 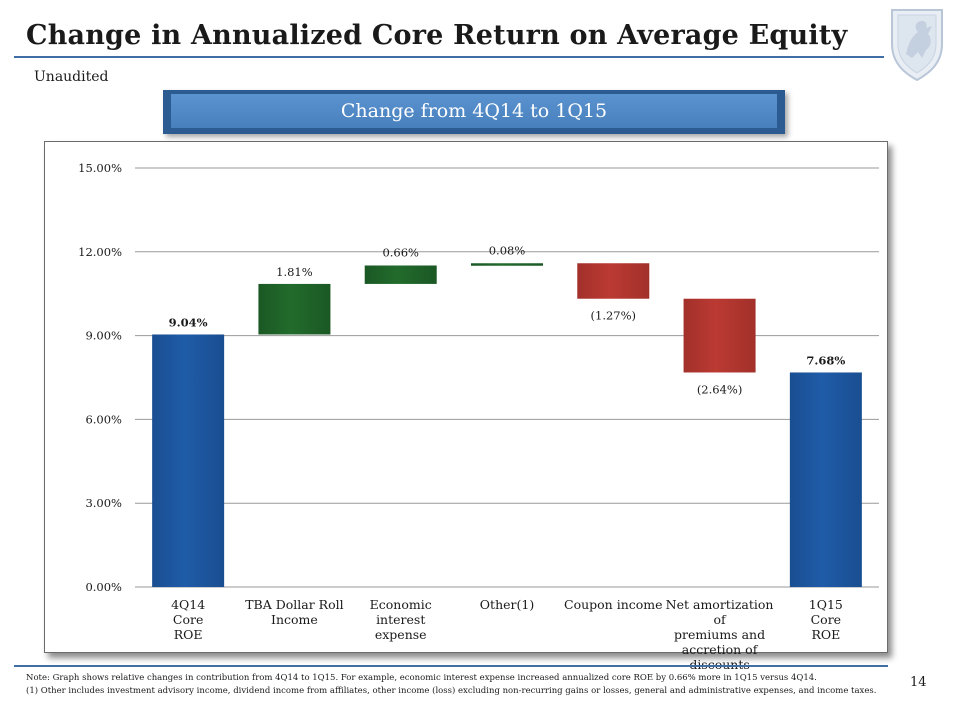 I want to click on griffin-shield-icon, so click(x=917, y=45).